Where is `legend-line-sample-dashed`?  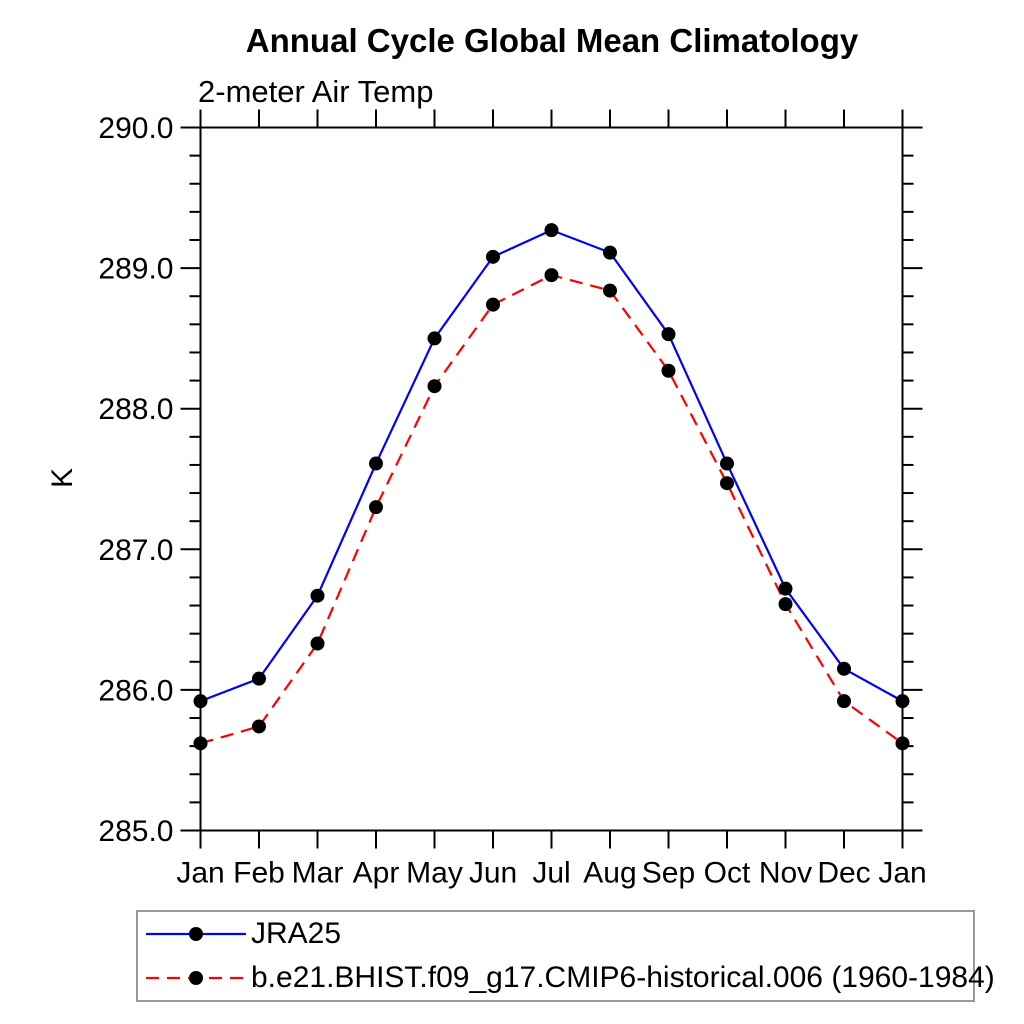
legend-line-sample-dashed is located at coordinates (196, 978).